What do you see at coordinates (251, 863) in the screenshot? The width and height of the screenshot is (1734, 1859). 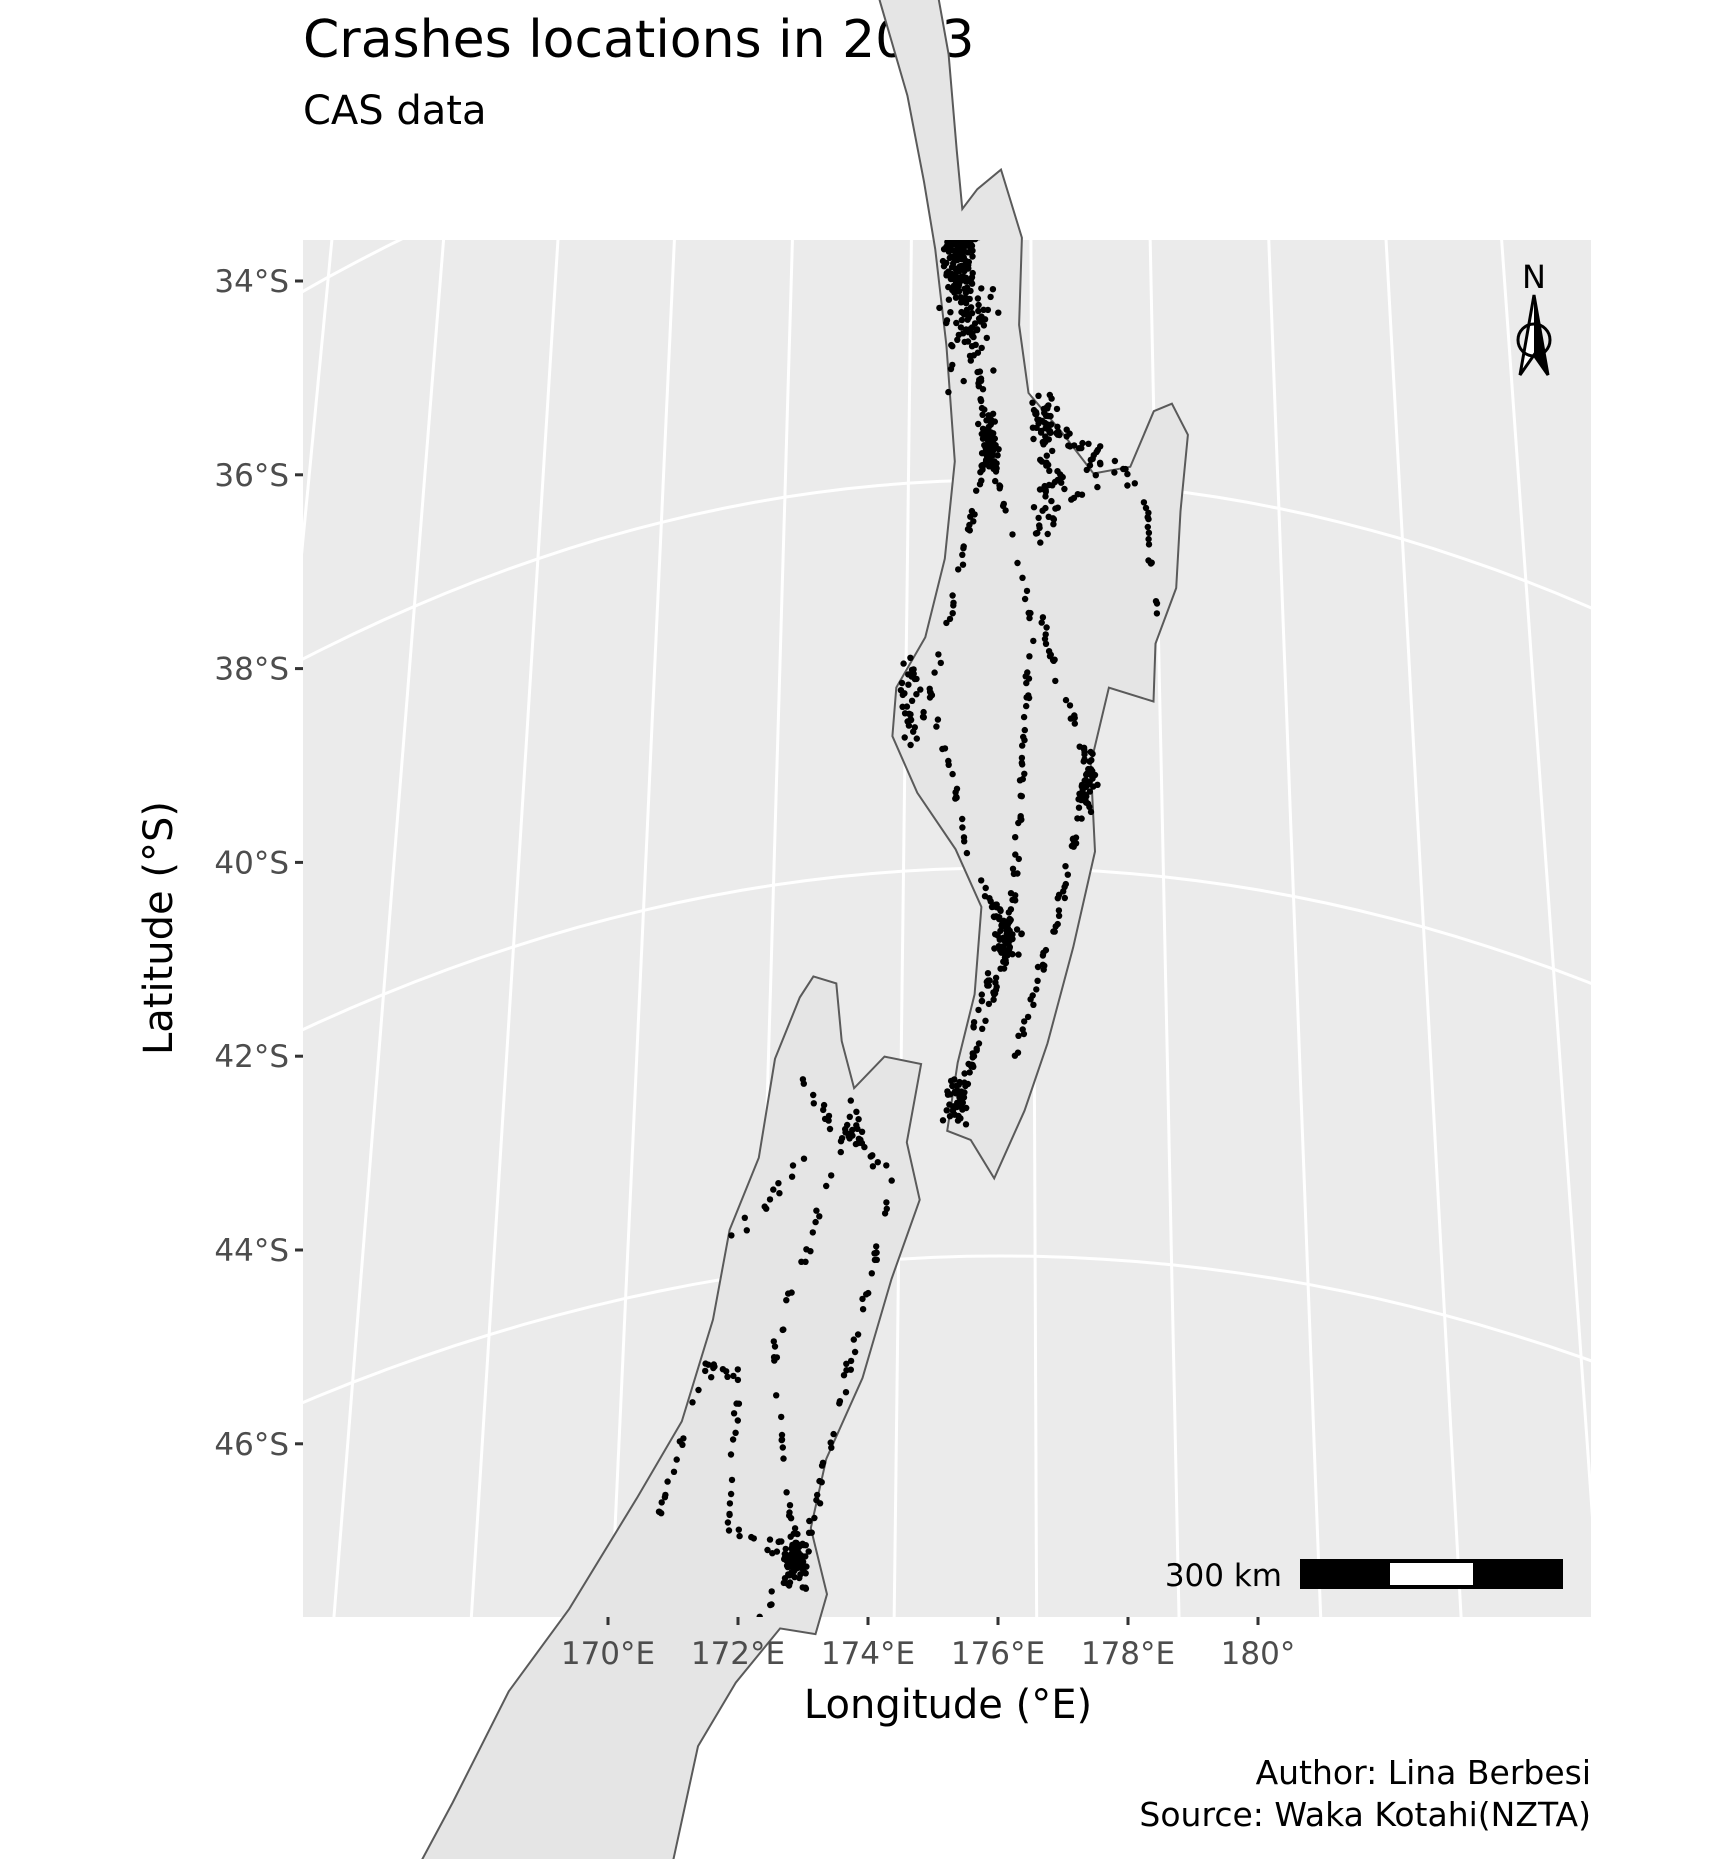 I see `y-tick-label: 40°S` at bounding box center [251, 863].